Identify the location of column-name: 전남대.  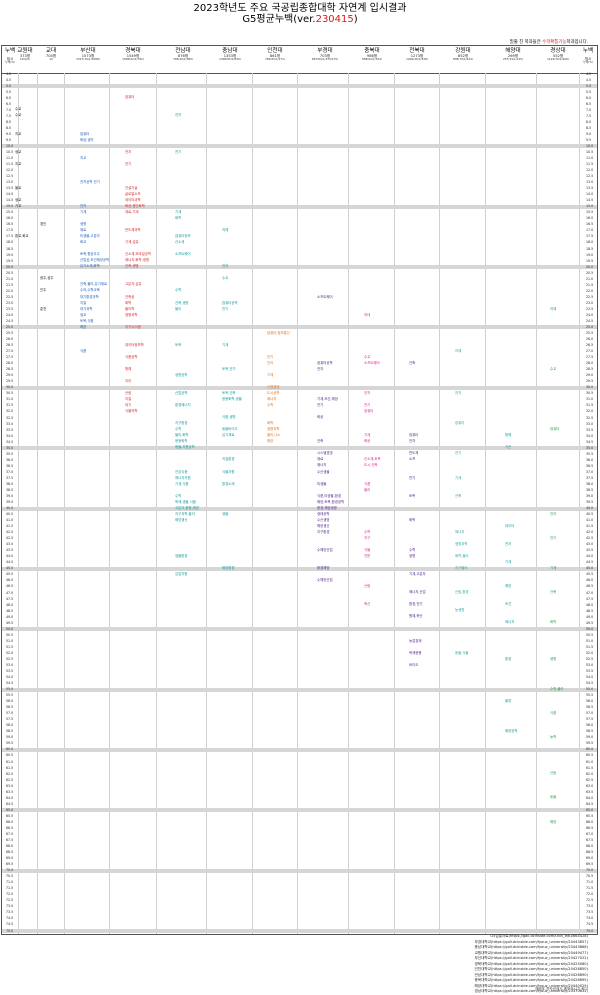
(183, 51).